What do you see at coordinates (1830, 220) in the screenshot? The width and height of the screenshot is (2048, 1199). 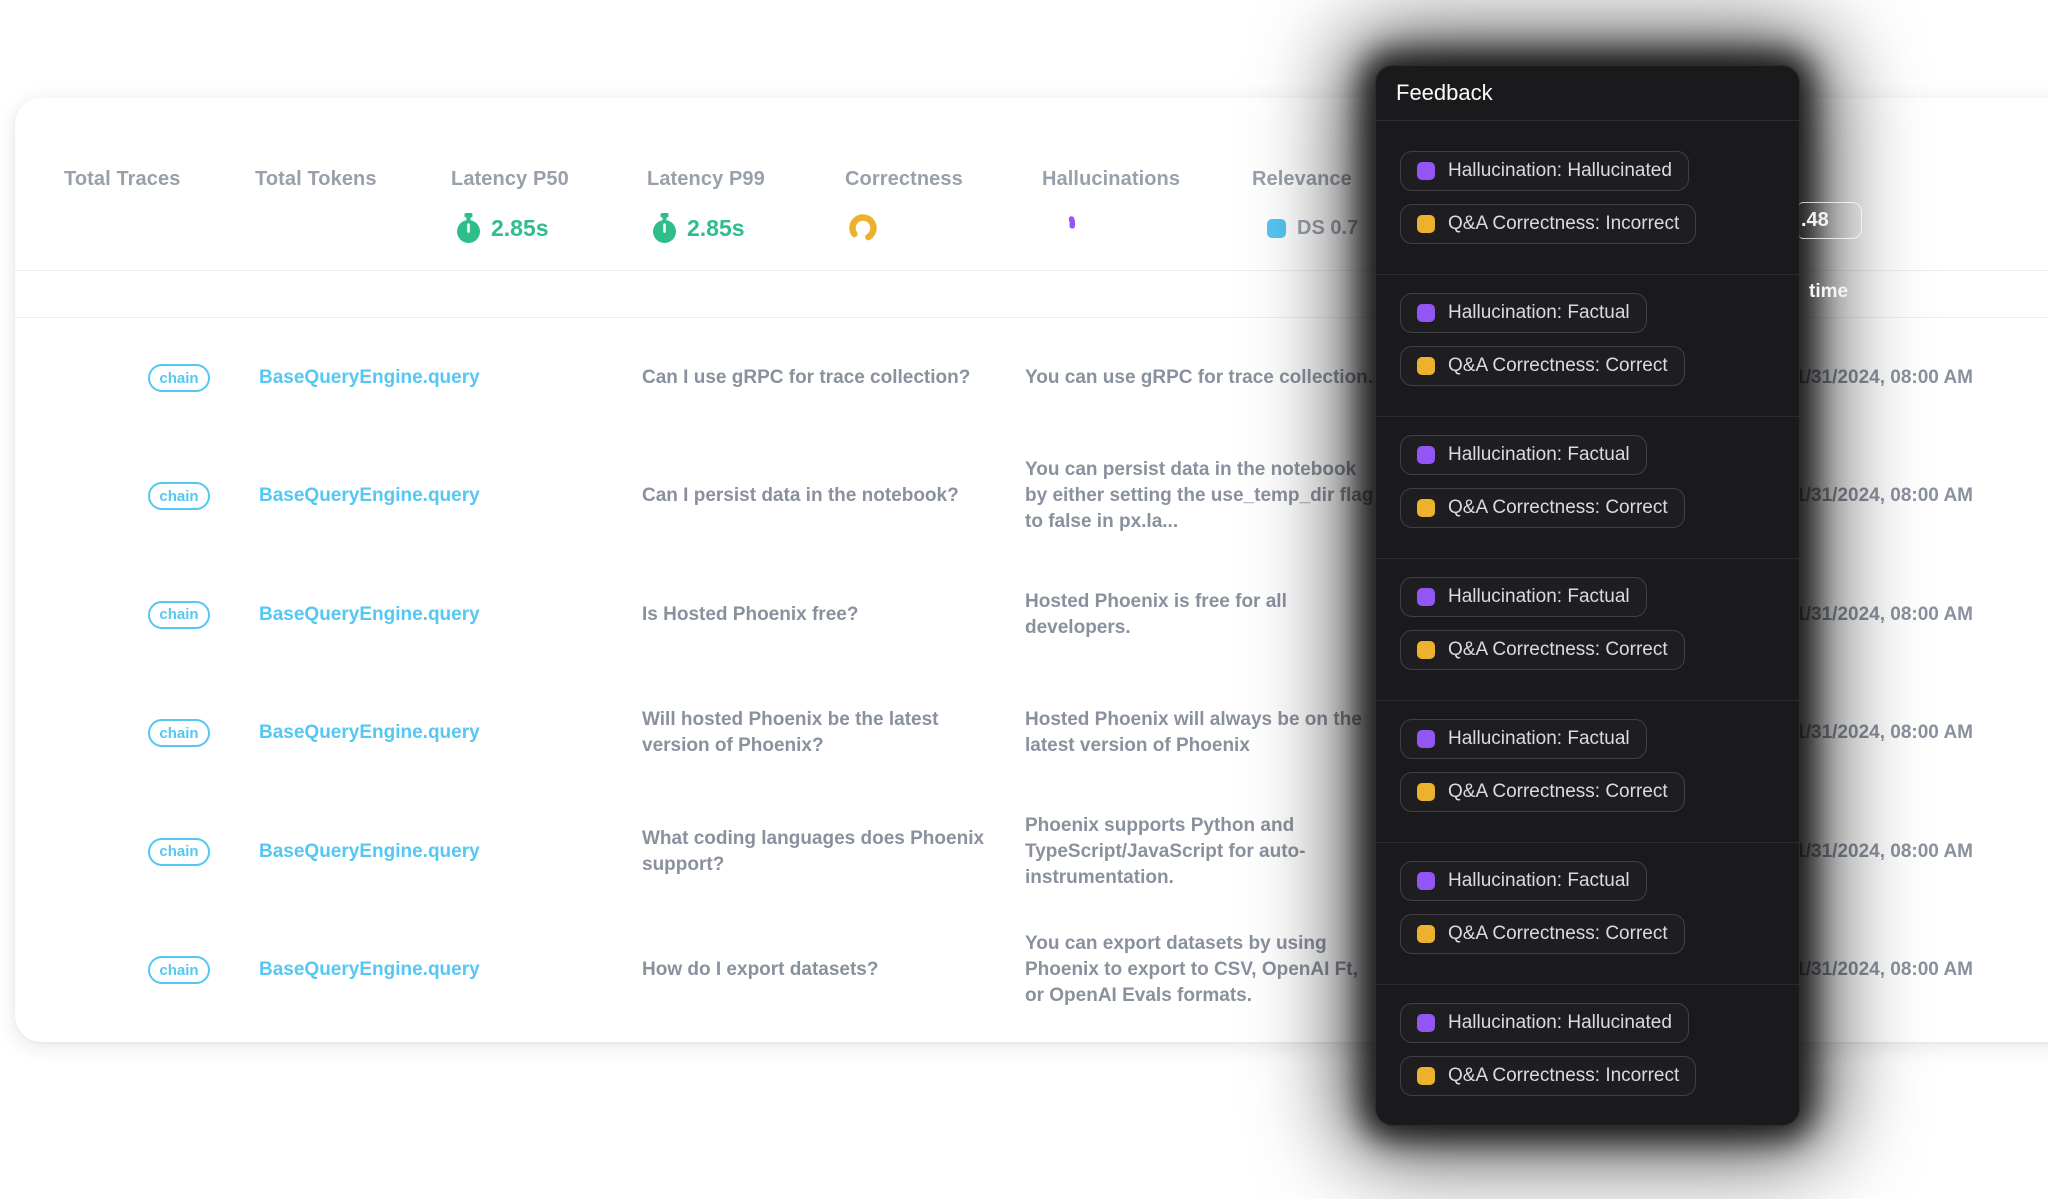 I see `score-chip-partial: .48` at bounding box center [1830, 220].